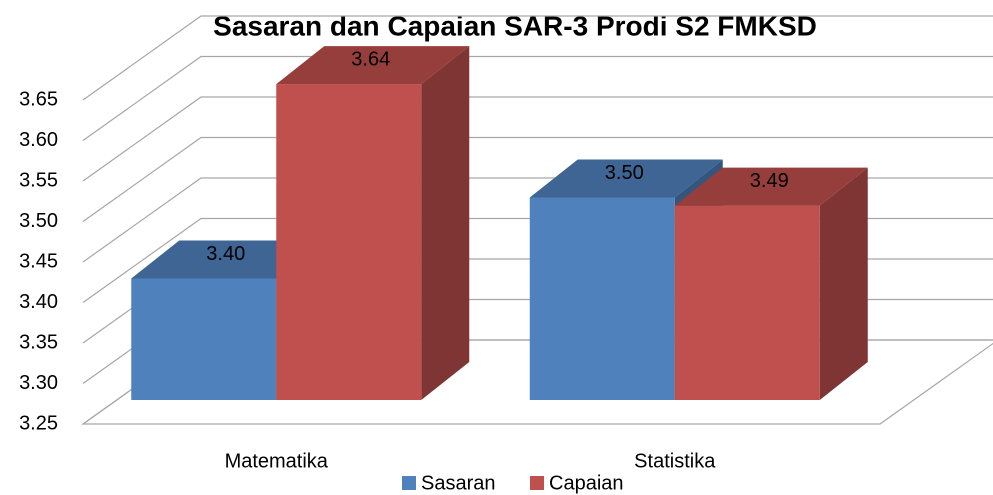 This screenshot has width=993, height=495. What do you see at coordinates (38, 302) in the screenshot?
I see `y-tick-label: 3.40` at bounding box center [38, 302].